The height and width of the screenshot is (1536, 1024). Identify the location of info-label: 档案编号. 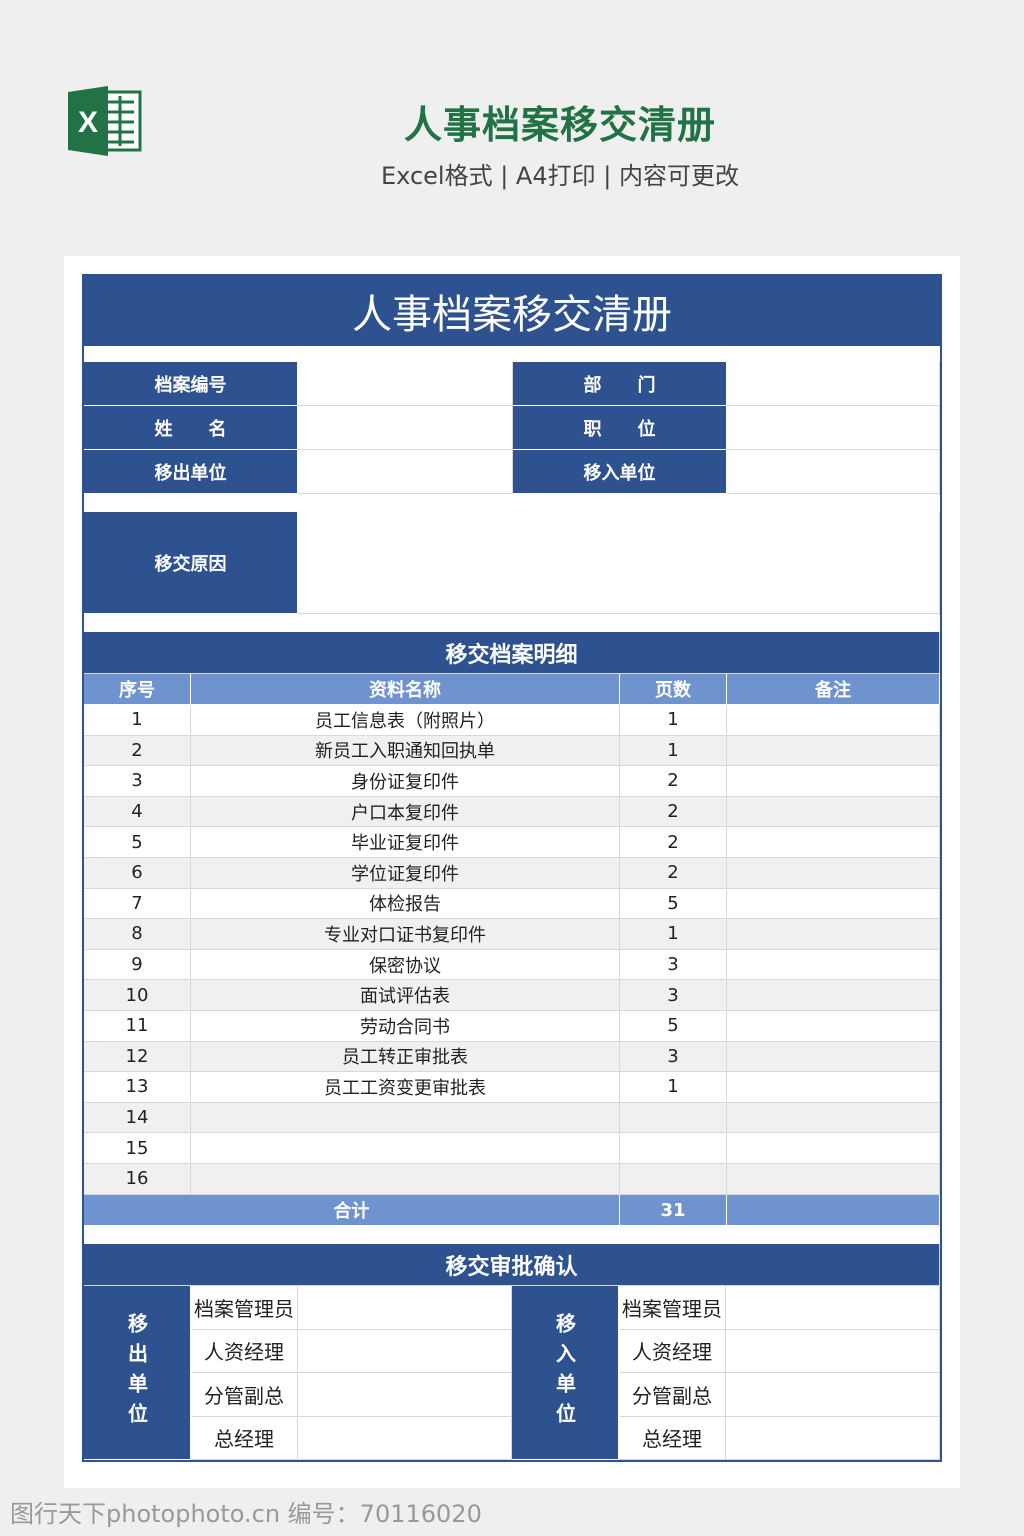
(191, 384).